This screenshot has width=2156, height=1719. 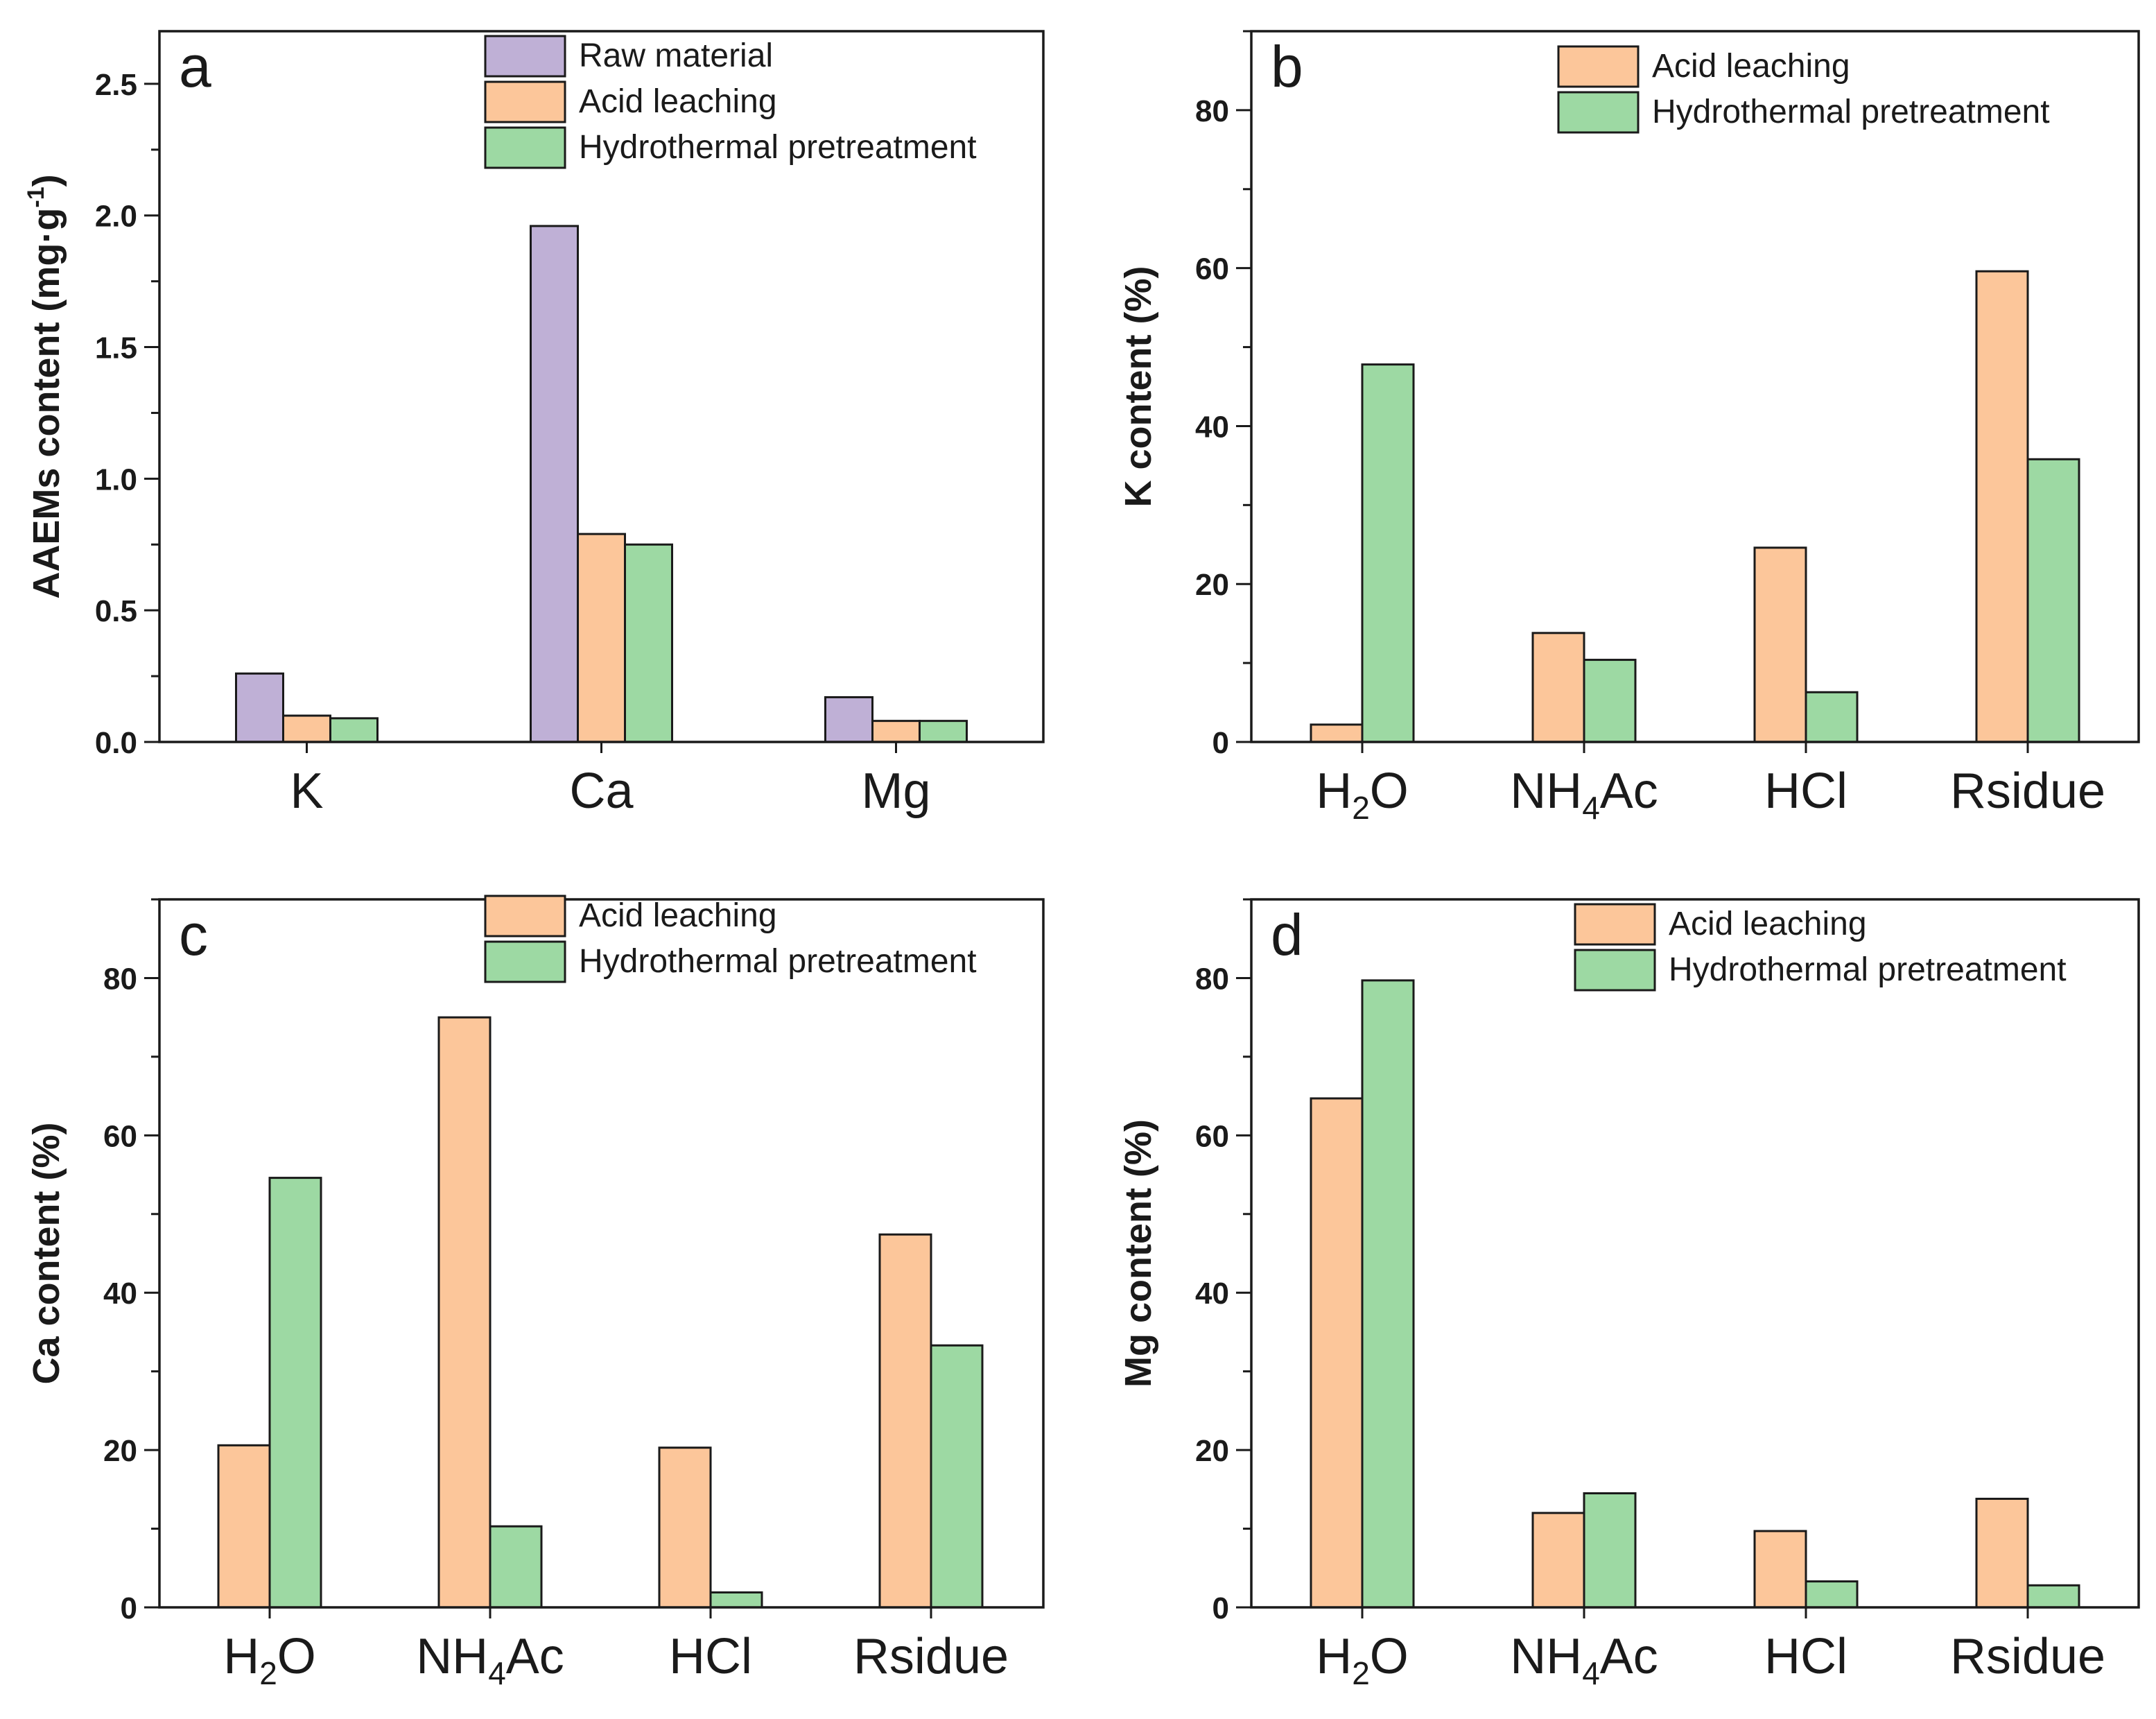 What do you see at coordinates (259, 707) in the screenshot?
I see `bar-a-s0-c0` at bounding box center [259, 707].